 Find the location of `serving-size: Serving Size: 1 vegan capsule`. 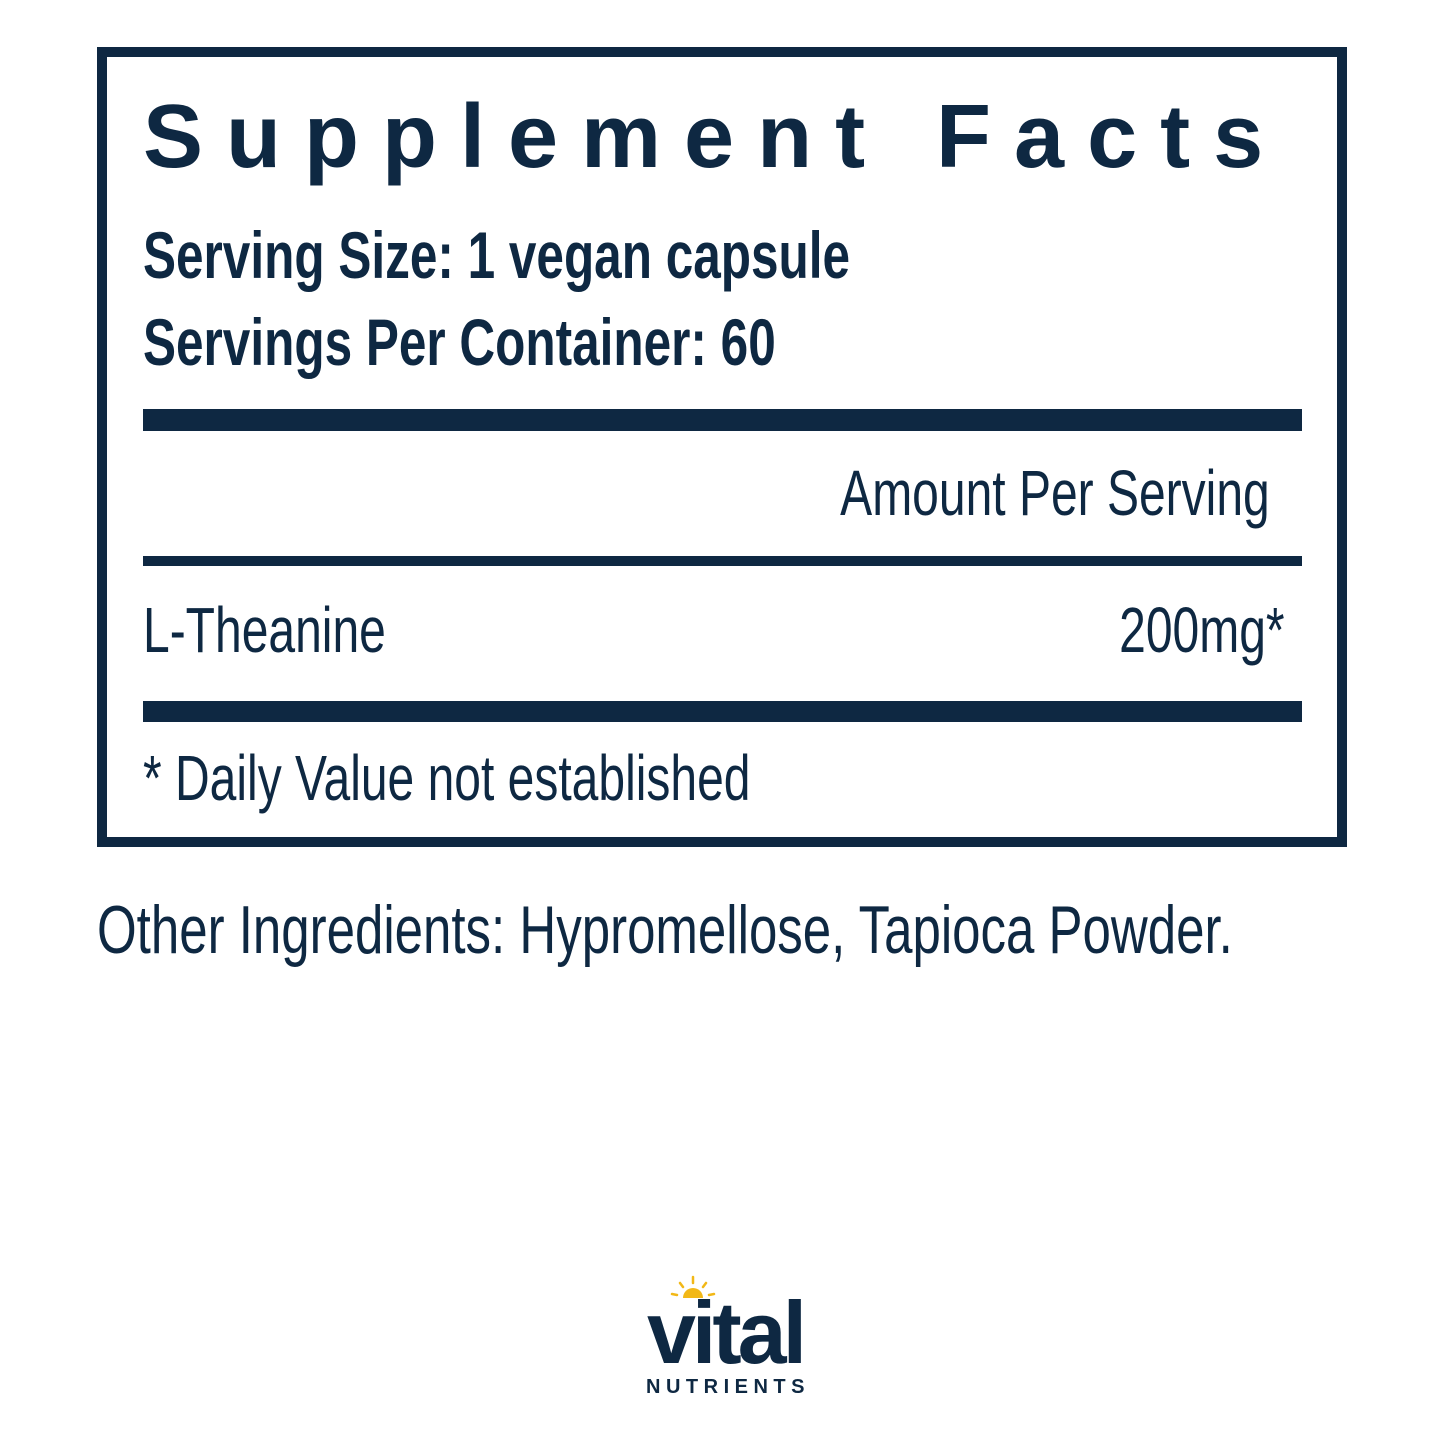

serving-size: Serving Size: 1 vegan capsule is located at coordinates (497, 255).